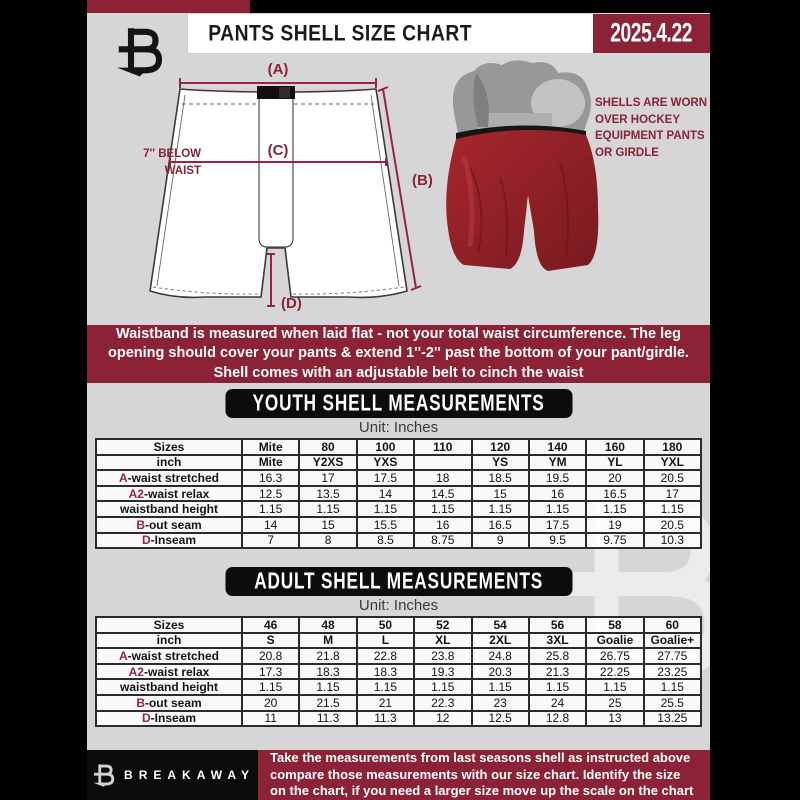 The width and height of the screenshot is (800, 800). What do you see at coordinates (557, 625) in the screenshot?
I see `cell: 56` at bounding box center [557, 625].